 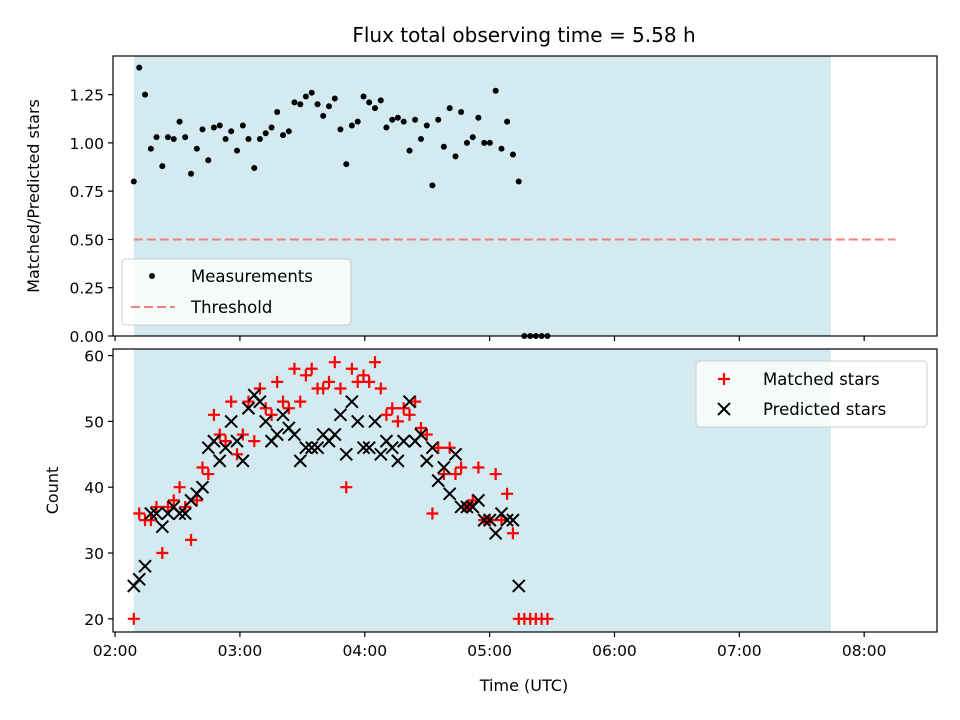 I want to click on bottom-y-tick-label: 50, so click(x=94, y=422).